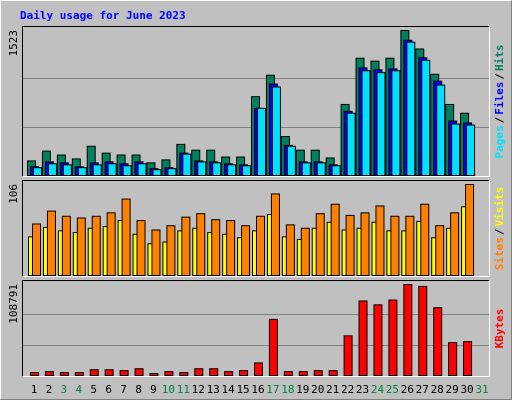 The image size is (512, 400). Describe the element at coordinates (437, 389) in the screenshot. I see `x-tick-label: 28` at that location.